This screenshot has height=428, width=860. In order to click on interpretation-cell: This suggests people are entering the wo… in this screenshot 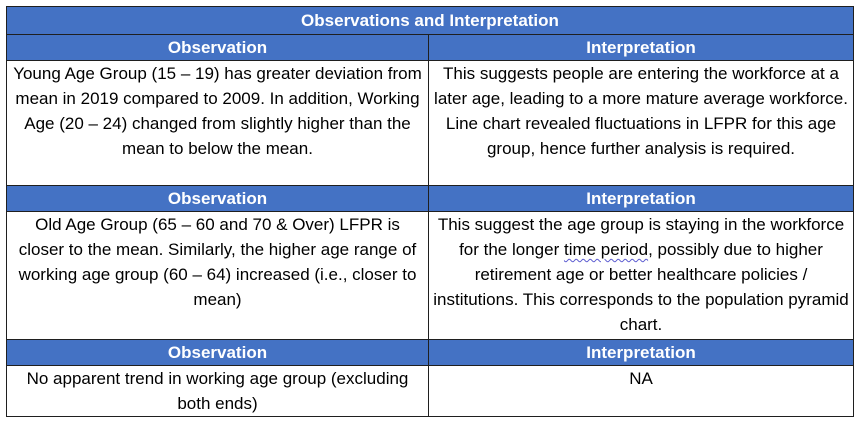, I will do `click(641, 123)`.